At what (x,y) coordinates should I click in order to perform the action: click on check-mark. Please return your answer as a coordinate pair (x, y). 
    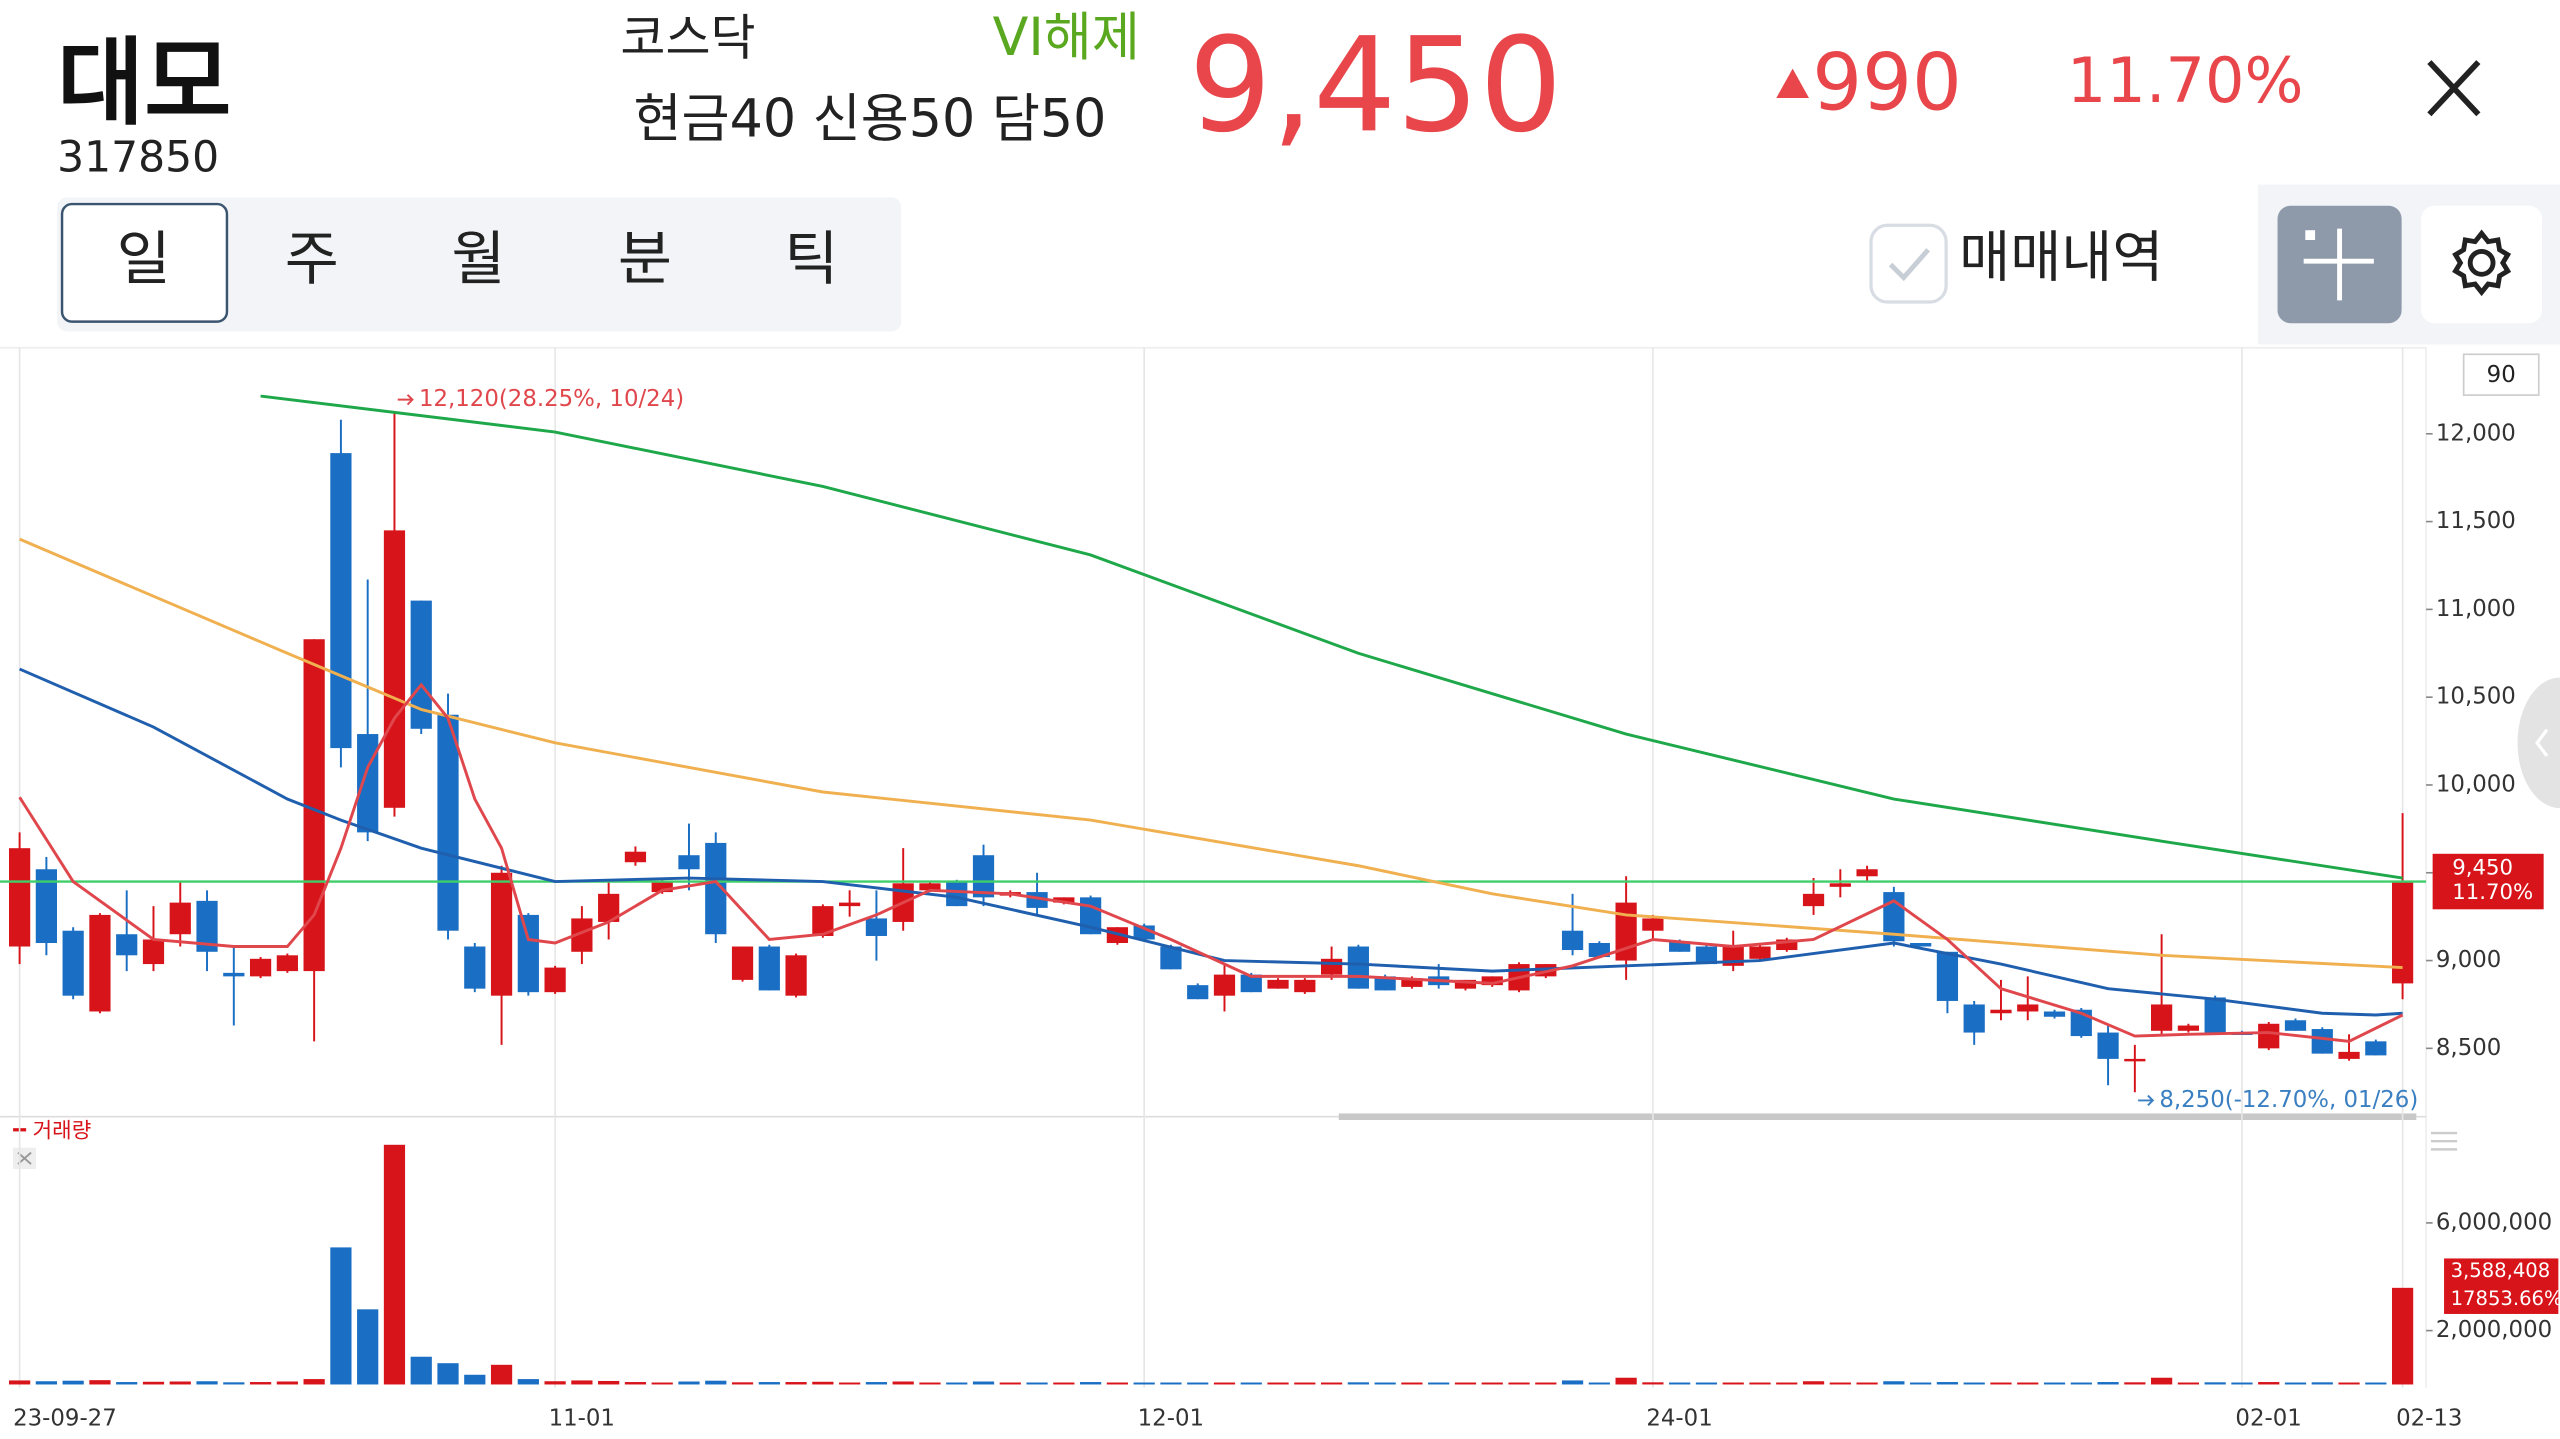
    Looking at the image, I should click on (1909, 265).